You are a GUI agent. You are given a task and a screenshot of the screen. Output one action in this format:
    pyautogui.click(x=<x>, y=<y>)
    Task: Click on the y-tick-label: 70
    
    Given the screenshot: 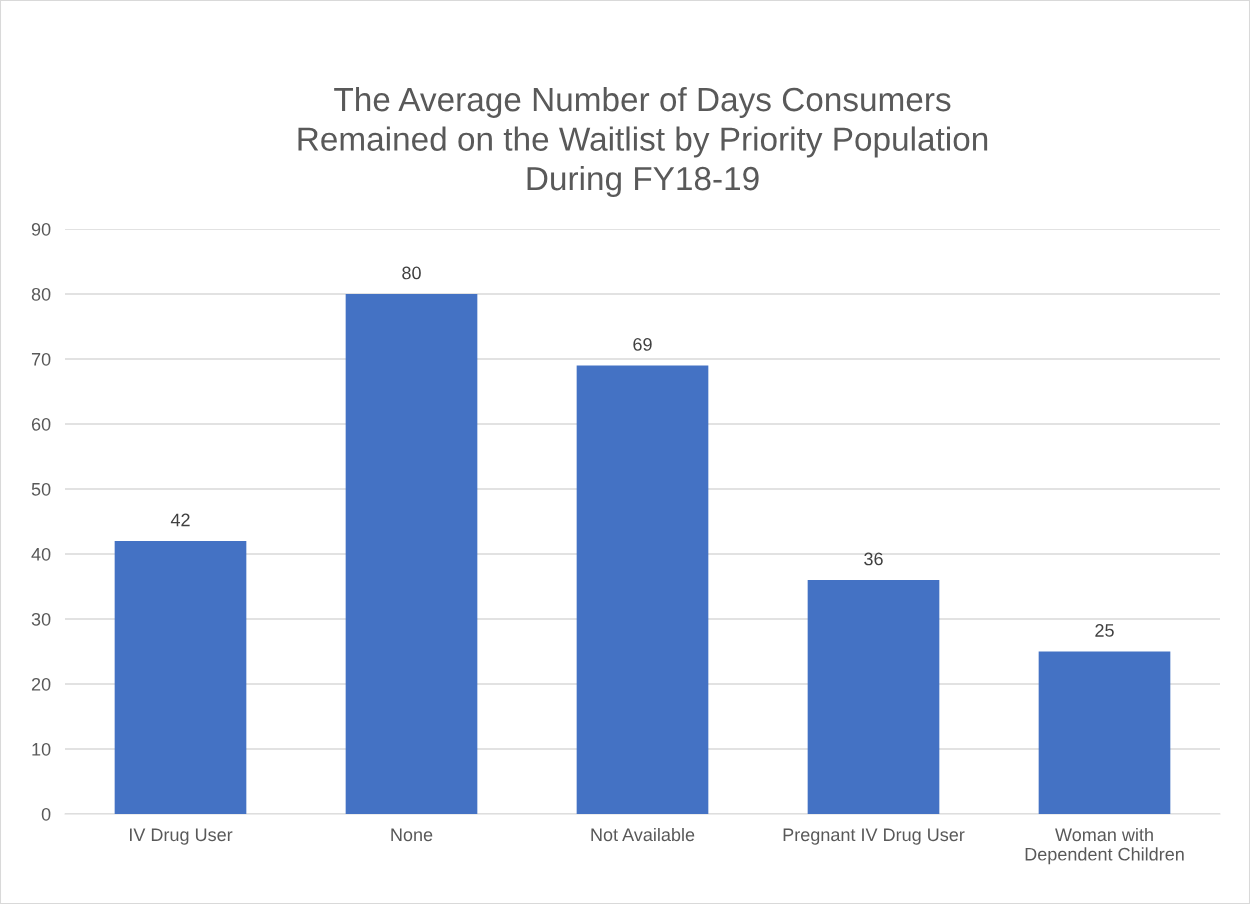 What is the action you would take?
    pyautogui.click(x=41, y=359)
    